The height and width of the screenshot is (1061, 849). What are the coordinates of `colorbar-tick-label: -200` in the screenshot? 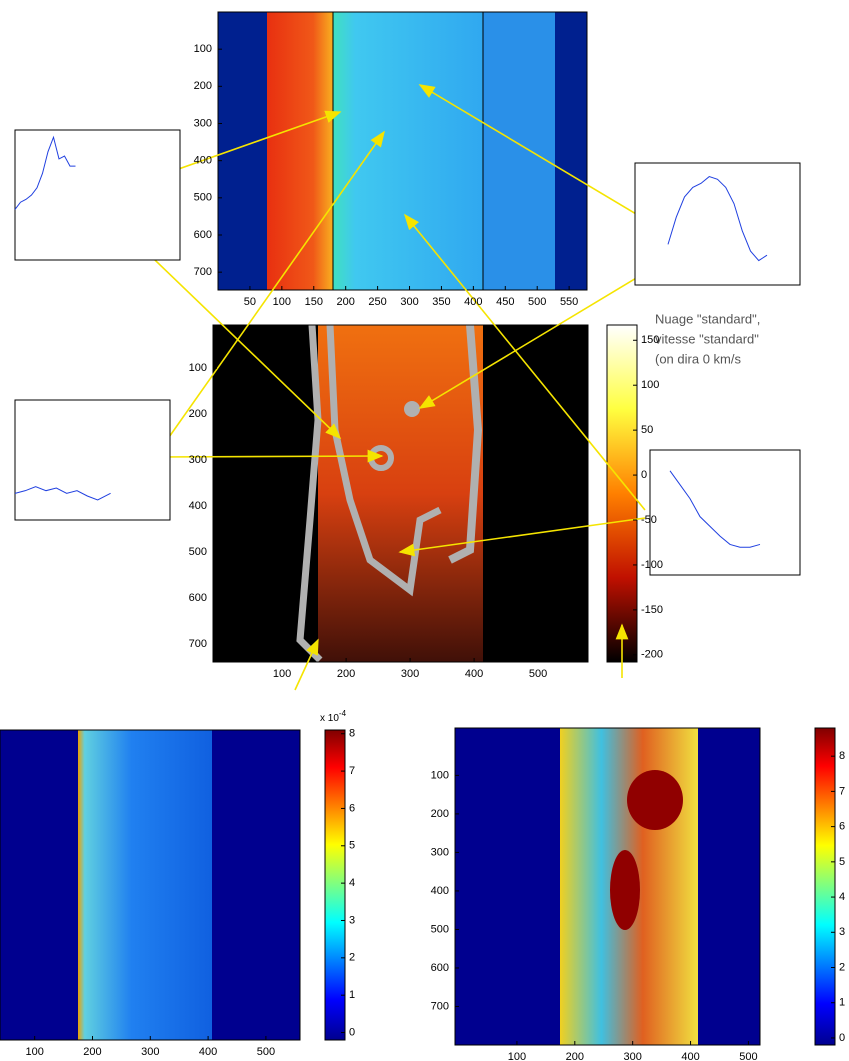 It's located at (652, 655).